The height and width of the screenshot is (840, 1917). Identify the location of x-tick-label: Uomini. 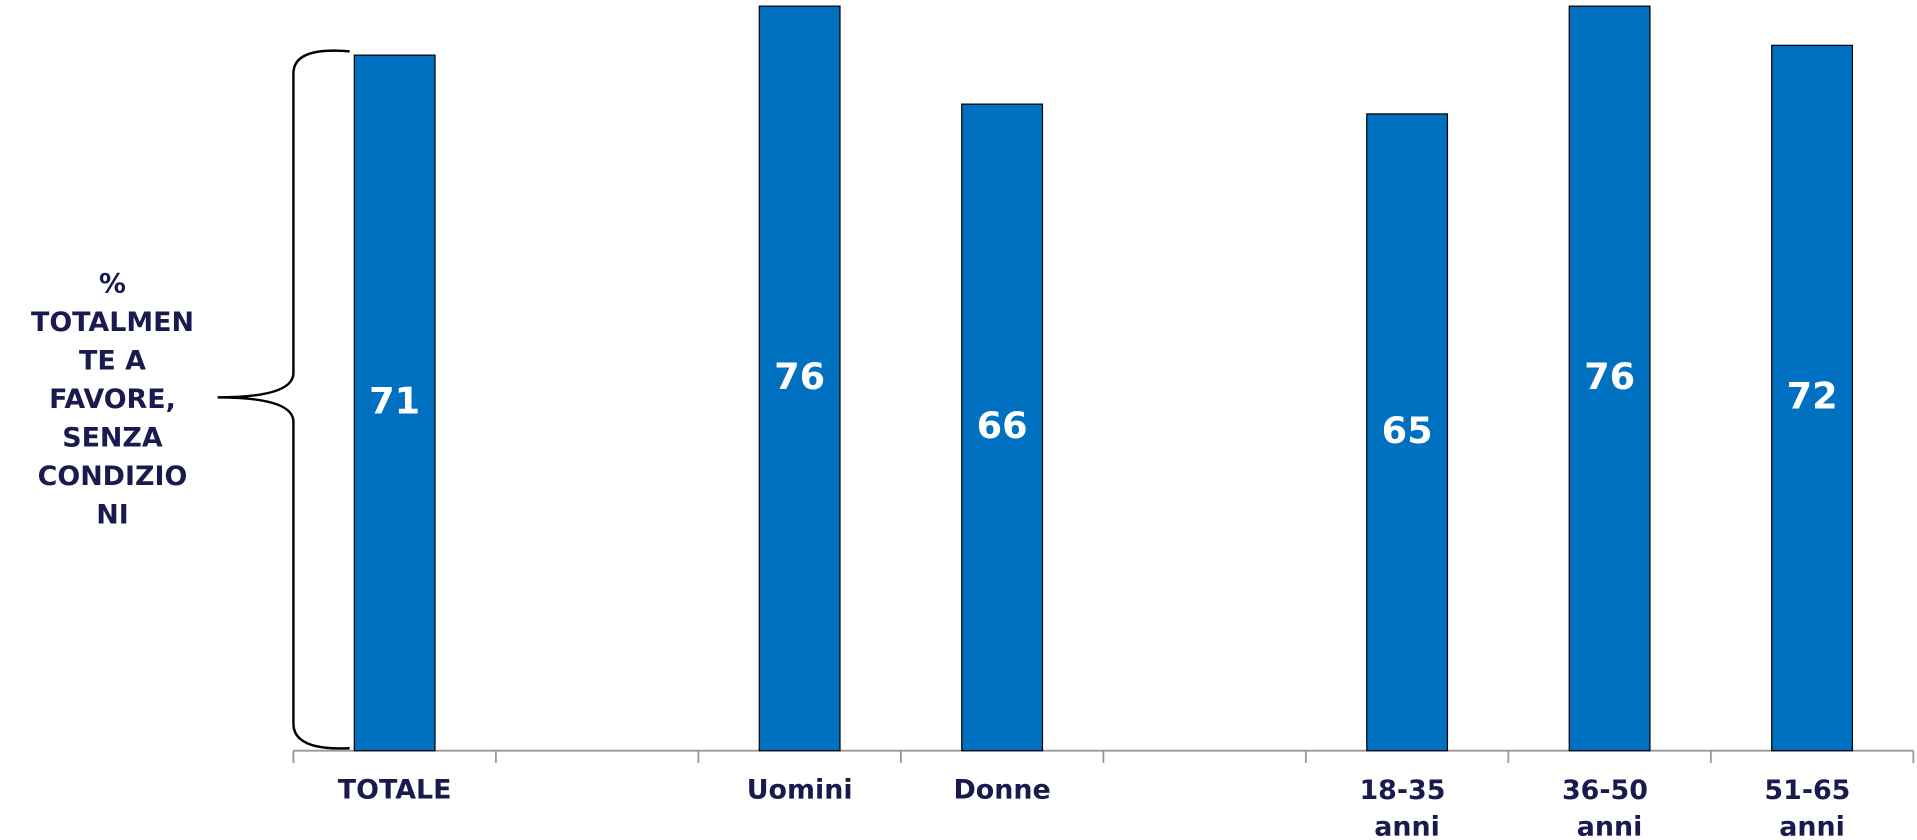
(800, 790).